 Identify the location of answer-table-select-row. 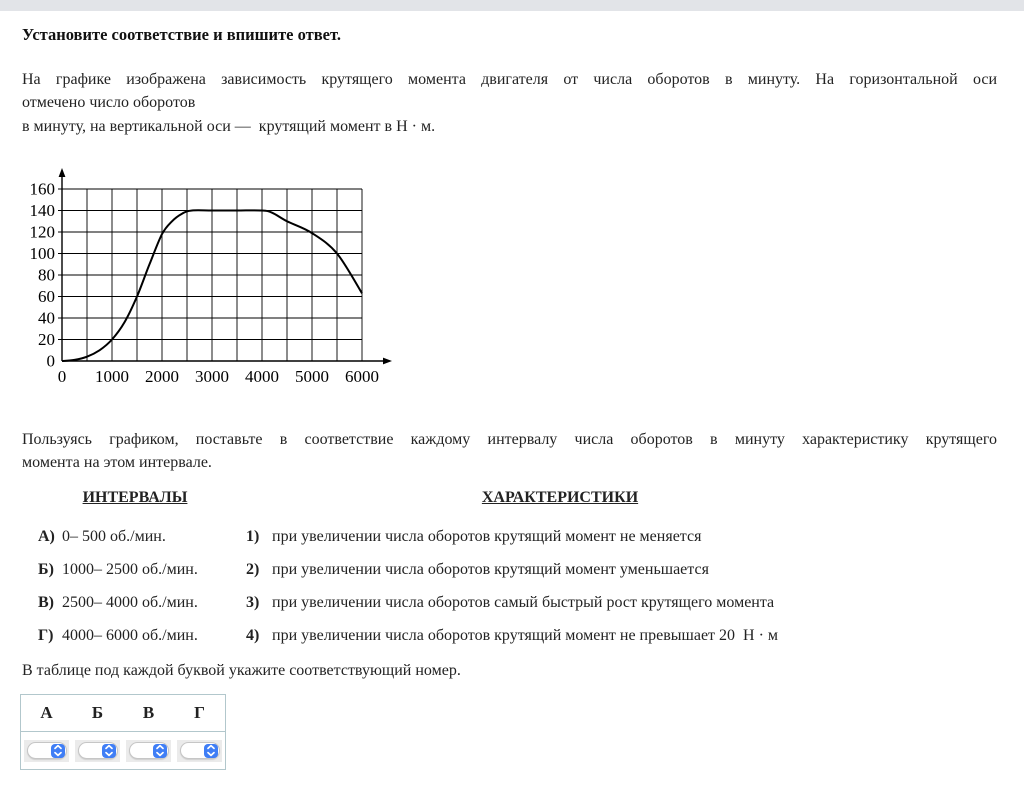
(123, 750).